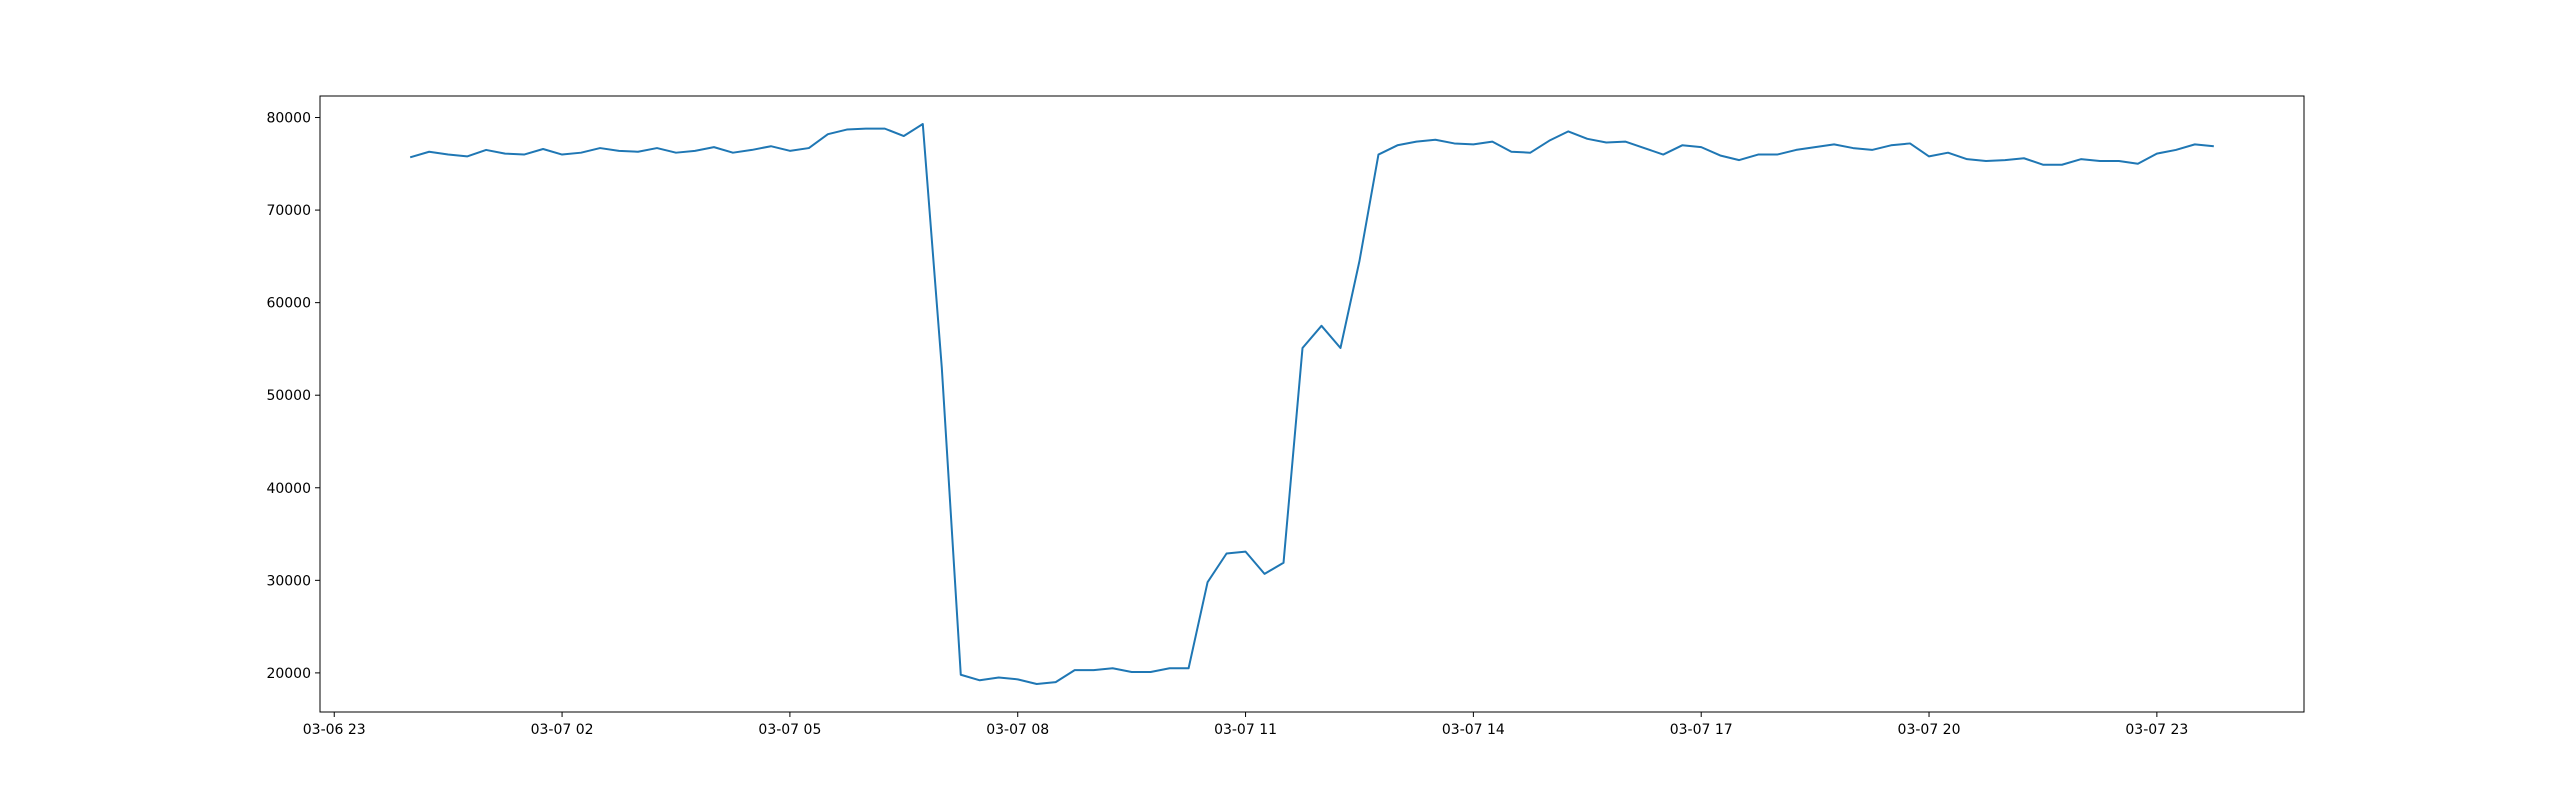 This screenshot has height=800, width=2560. Describe the element at coordinates (288, 674) in the screenshot. I see `y-tick-label: 20000` at that location.